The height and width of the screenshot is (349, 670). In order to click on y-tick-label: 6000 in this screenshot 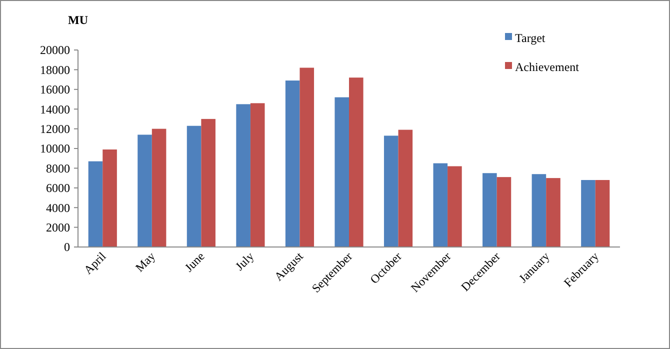, I will do `click(58, 188)`.